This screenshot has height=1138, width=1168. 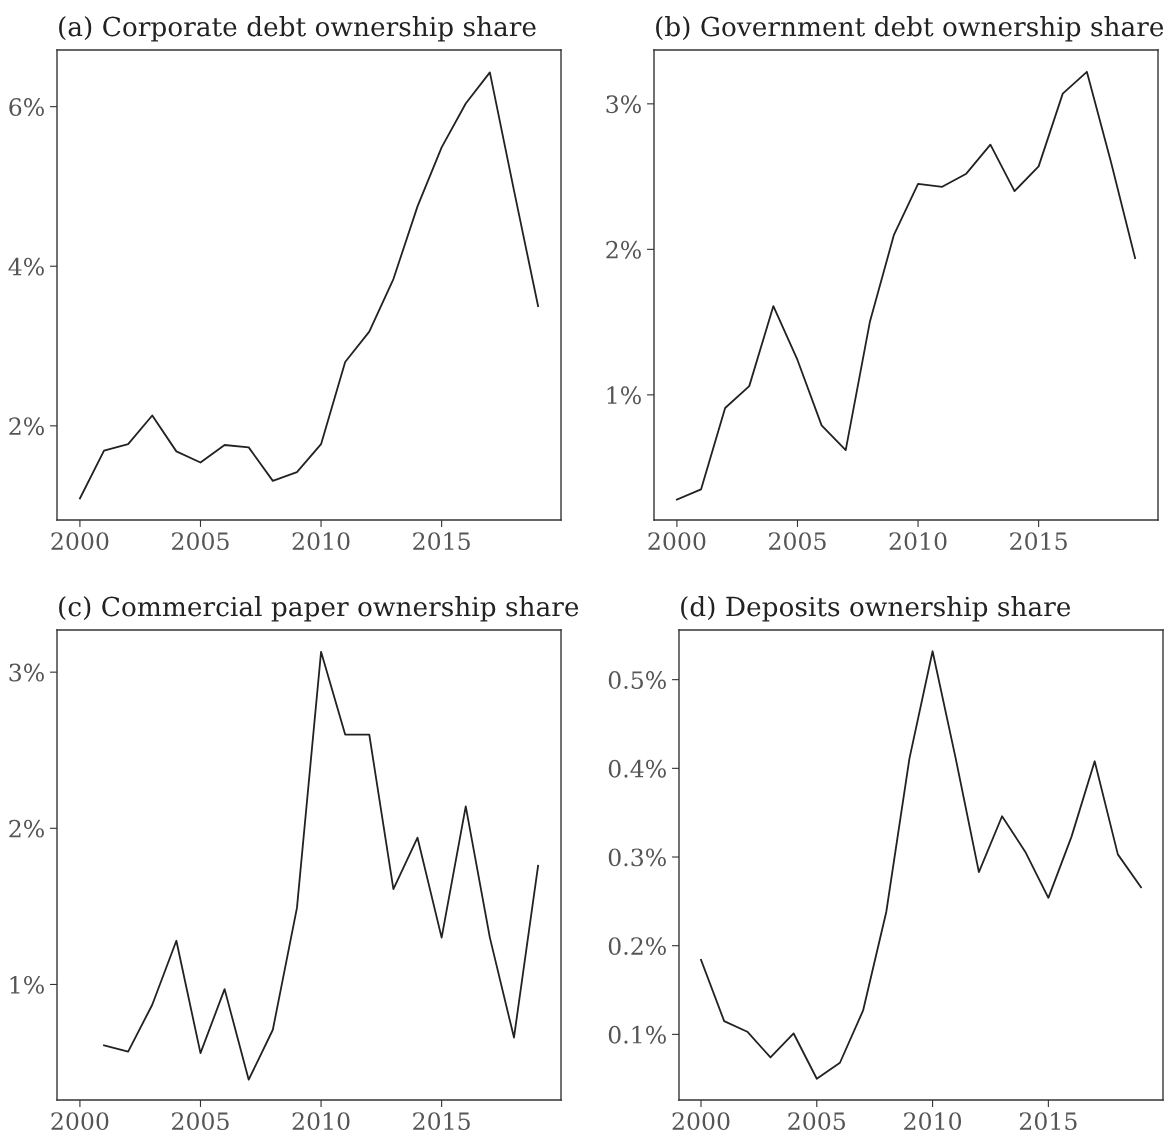 I want to click on chart-title: (d) Deposits ownership share, so click(x=876, y=609).